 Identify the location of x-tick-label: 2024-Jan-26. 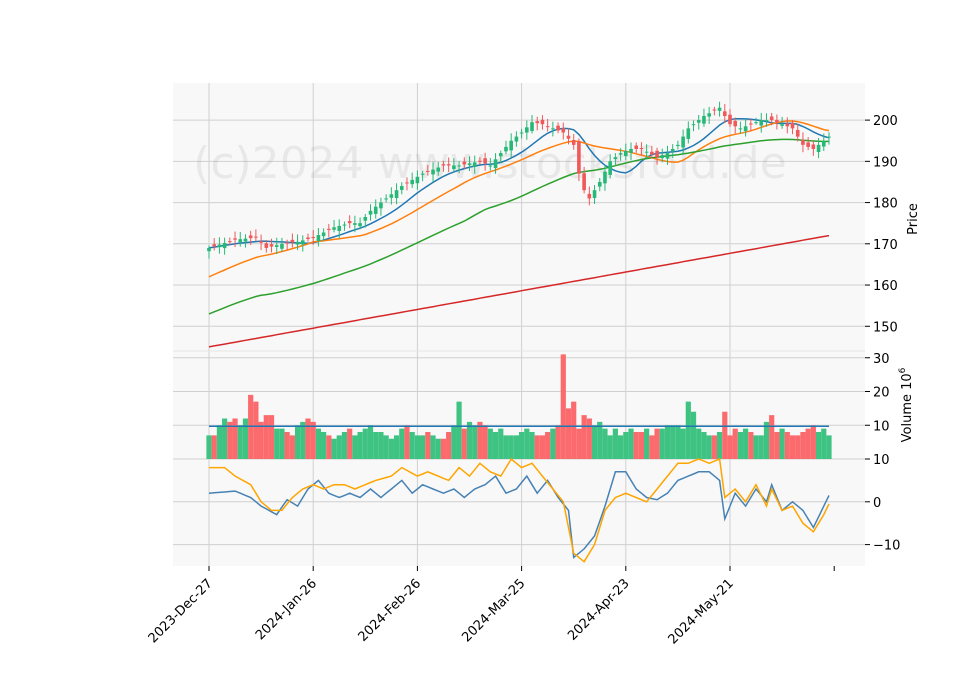
(286, 609).